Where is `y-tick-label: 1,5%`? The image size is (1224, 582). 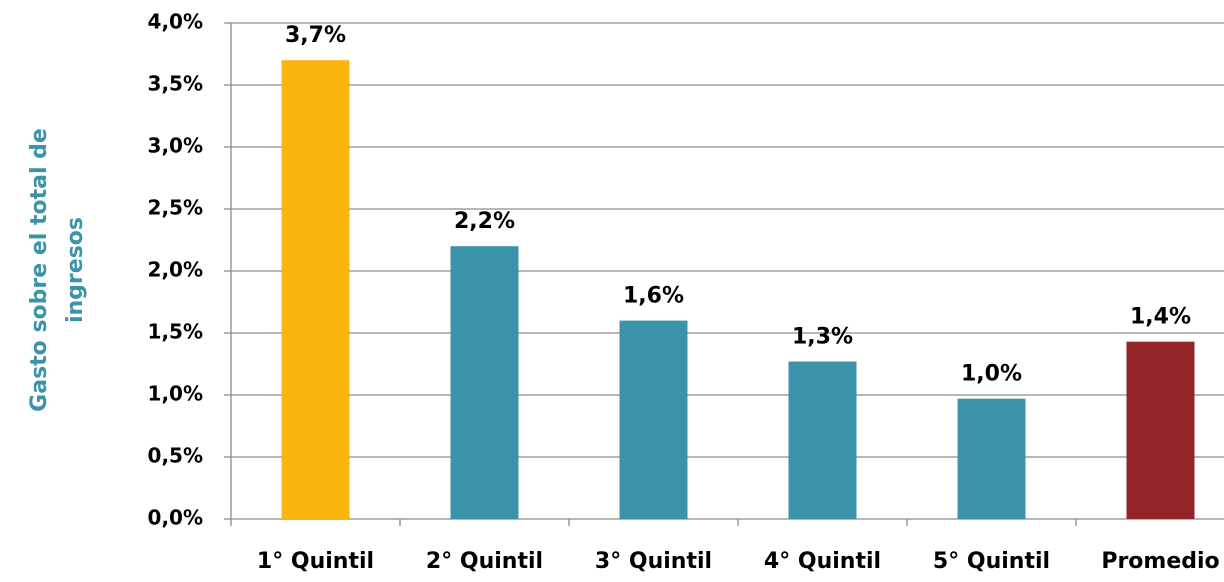
y-tick-label: 1,5% is located at coordinates (175, 332).